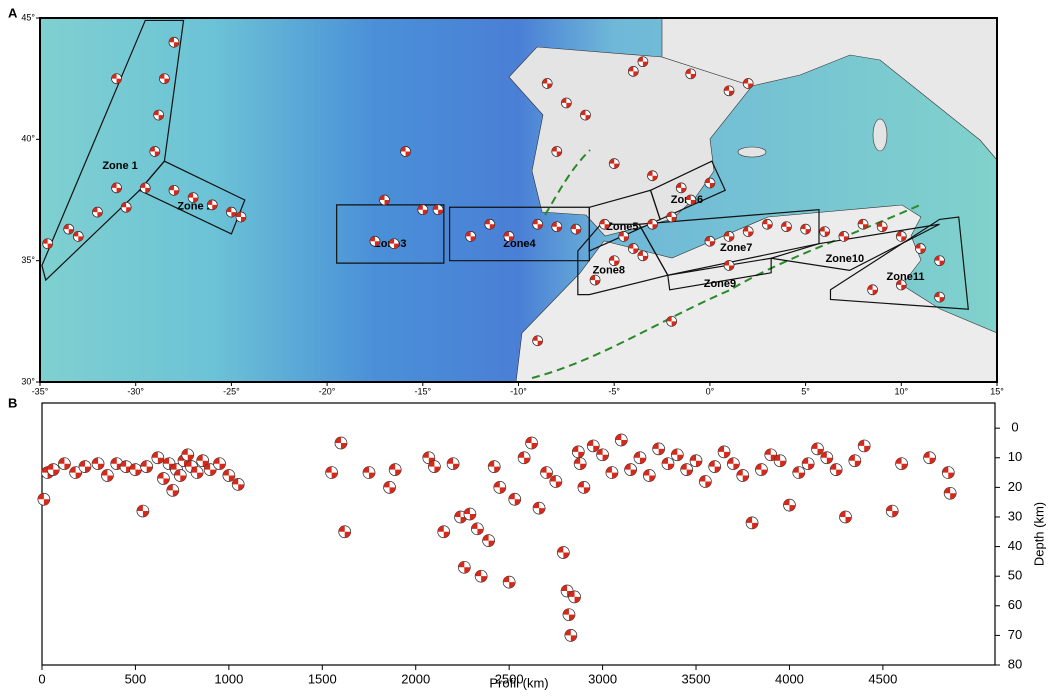 The height and width of the screenshot is (700, 1059). I want to click on y-tick-label: 20, so click(1015, 486).